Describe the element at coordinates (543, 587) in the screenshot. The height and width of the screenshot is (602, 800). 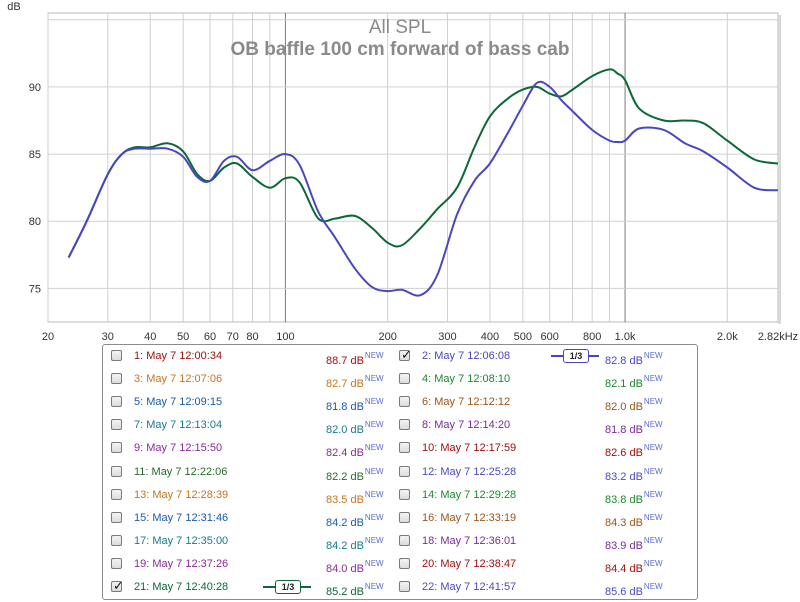
I see `legend-entry: 22: May 7 12:41:57 85.6 dBNEW` at that location.